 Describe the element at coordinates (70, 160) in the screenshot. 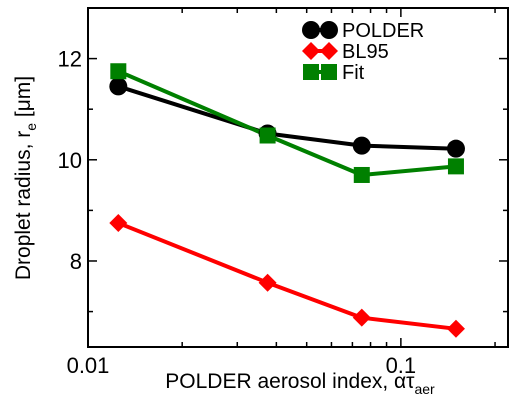

I see `y-tick-label: 10` at that location.